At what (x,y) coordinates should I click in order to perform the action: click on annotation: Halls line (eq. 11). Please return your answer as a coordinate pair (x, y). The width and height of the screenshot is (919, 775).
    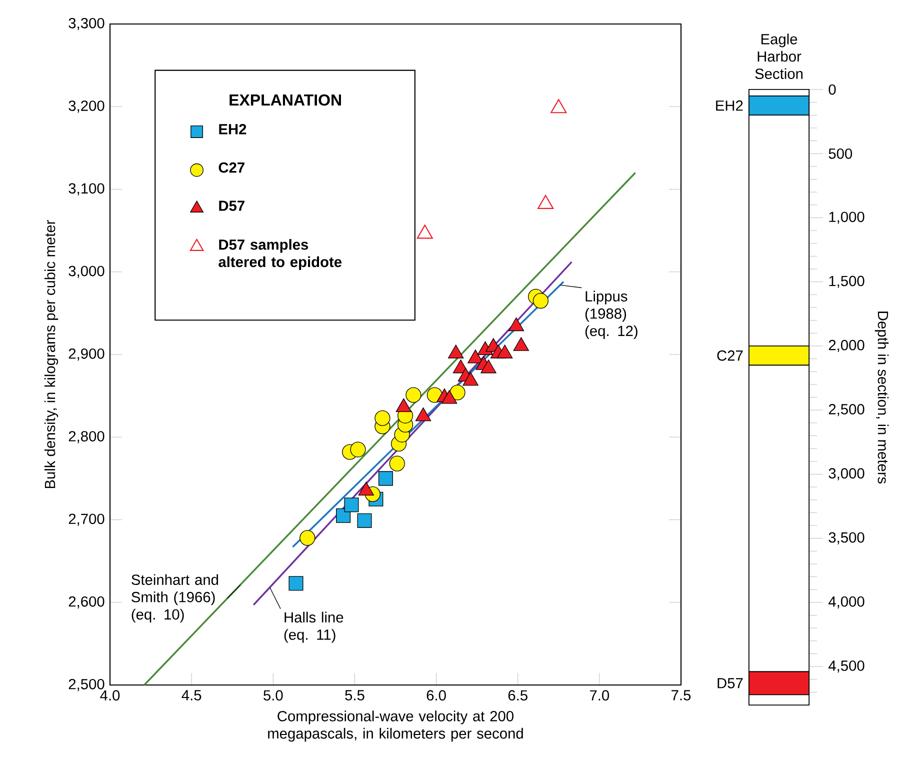
    Looking at the image, I should click on (314, 627).